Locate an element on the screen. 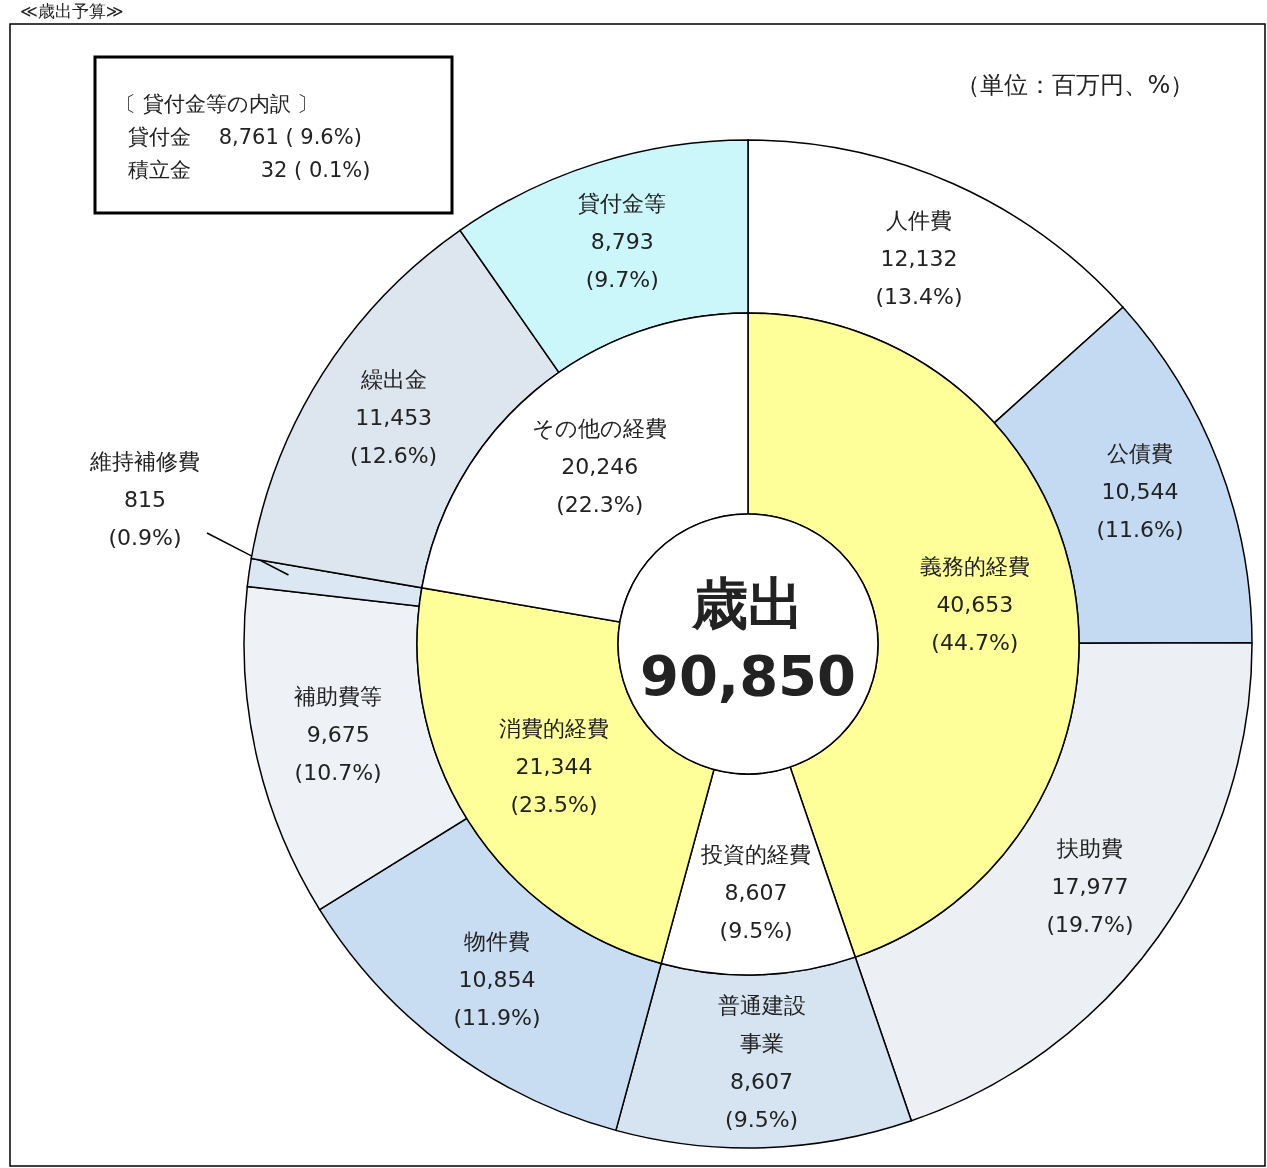  slice-label: 普通建設事業 is located at coordinates (761, 1024).